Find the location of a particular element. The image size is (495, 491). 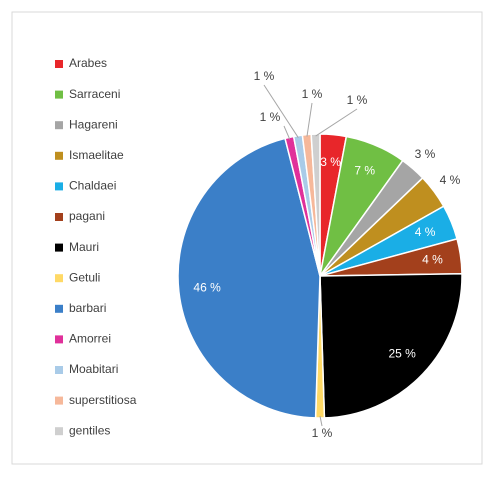

legend-label: Moabitari is located at coordinates (93, 369).